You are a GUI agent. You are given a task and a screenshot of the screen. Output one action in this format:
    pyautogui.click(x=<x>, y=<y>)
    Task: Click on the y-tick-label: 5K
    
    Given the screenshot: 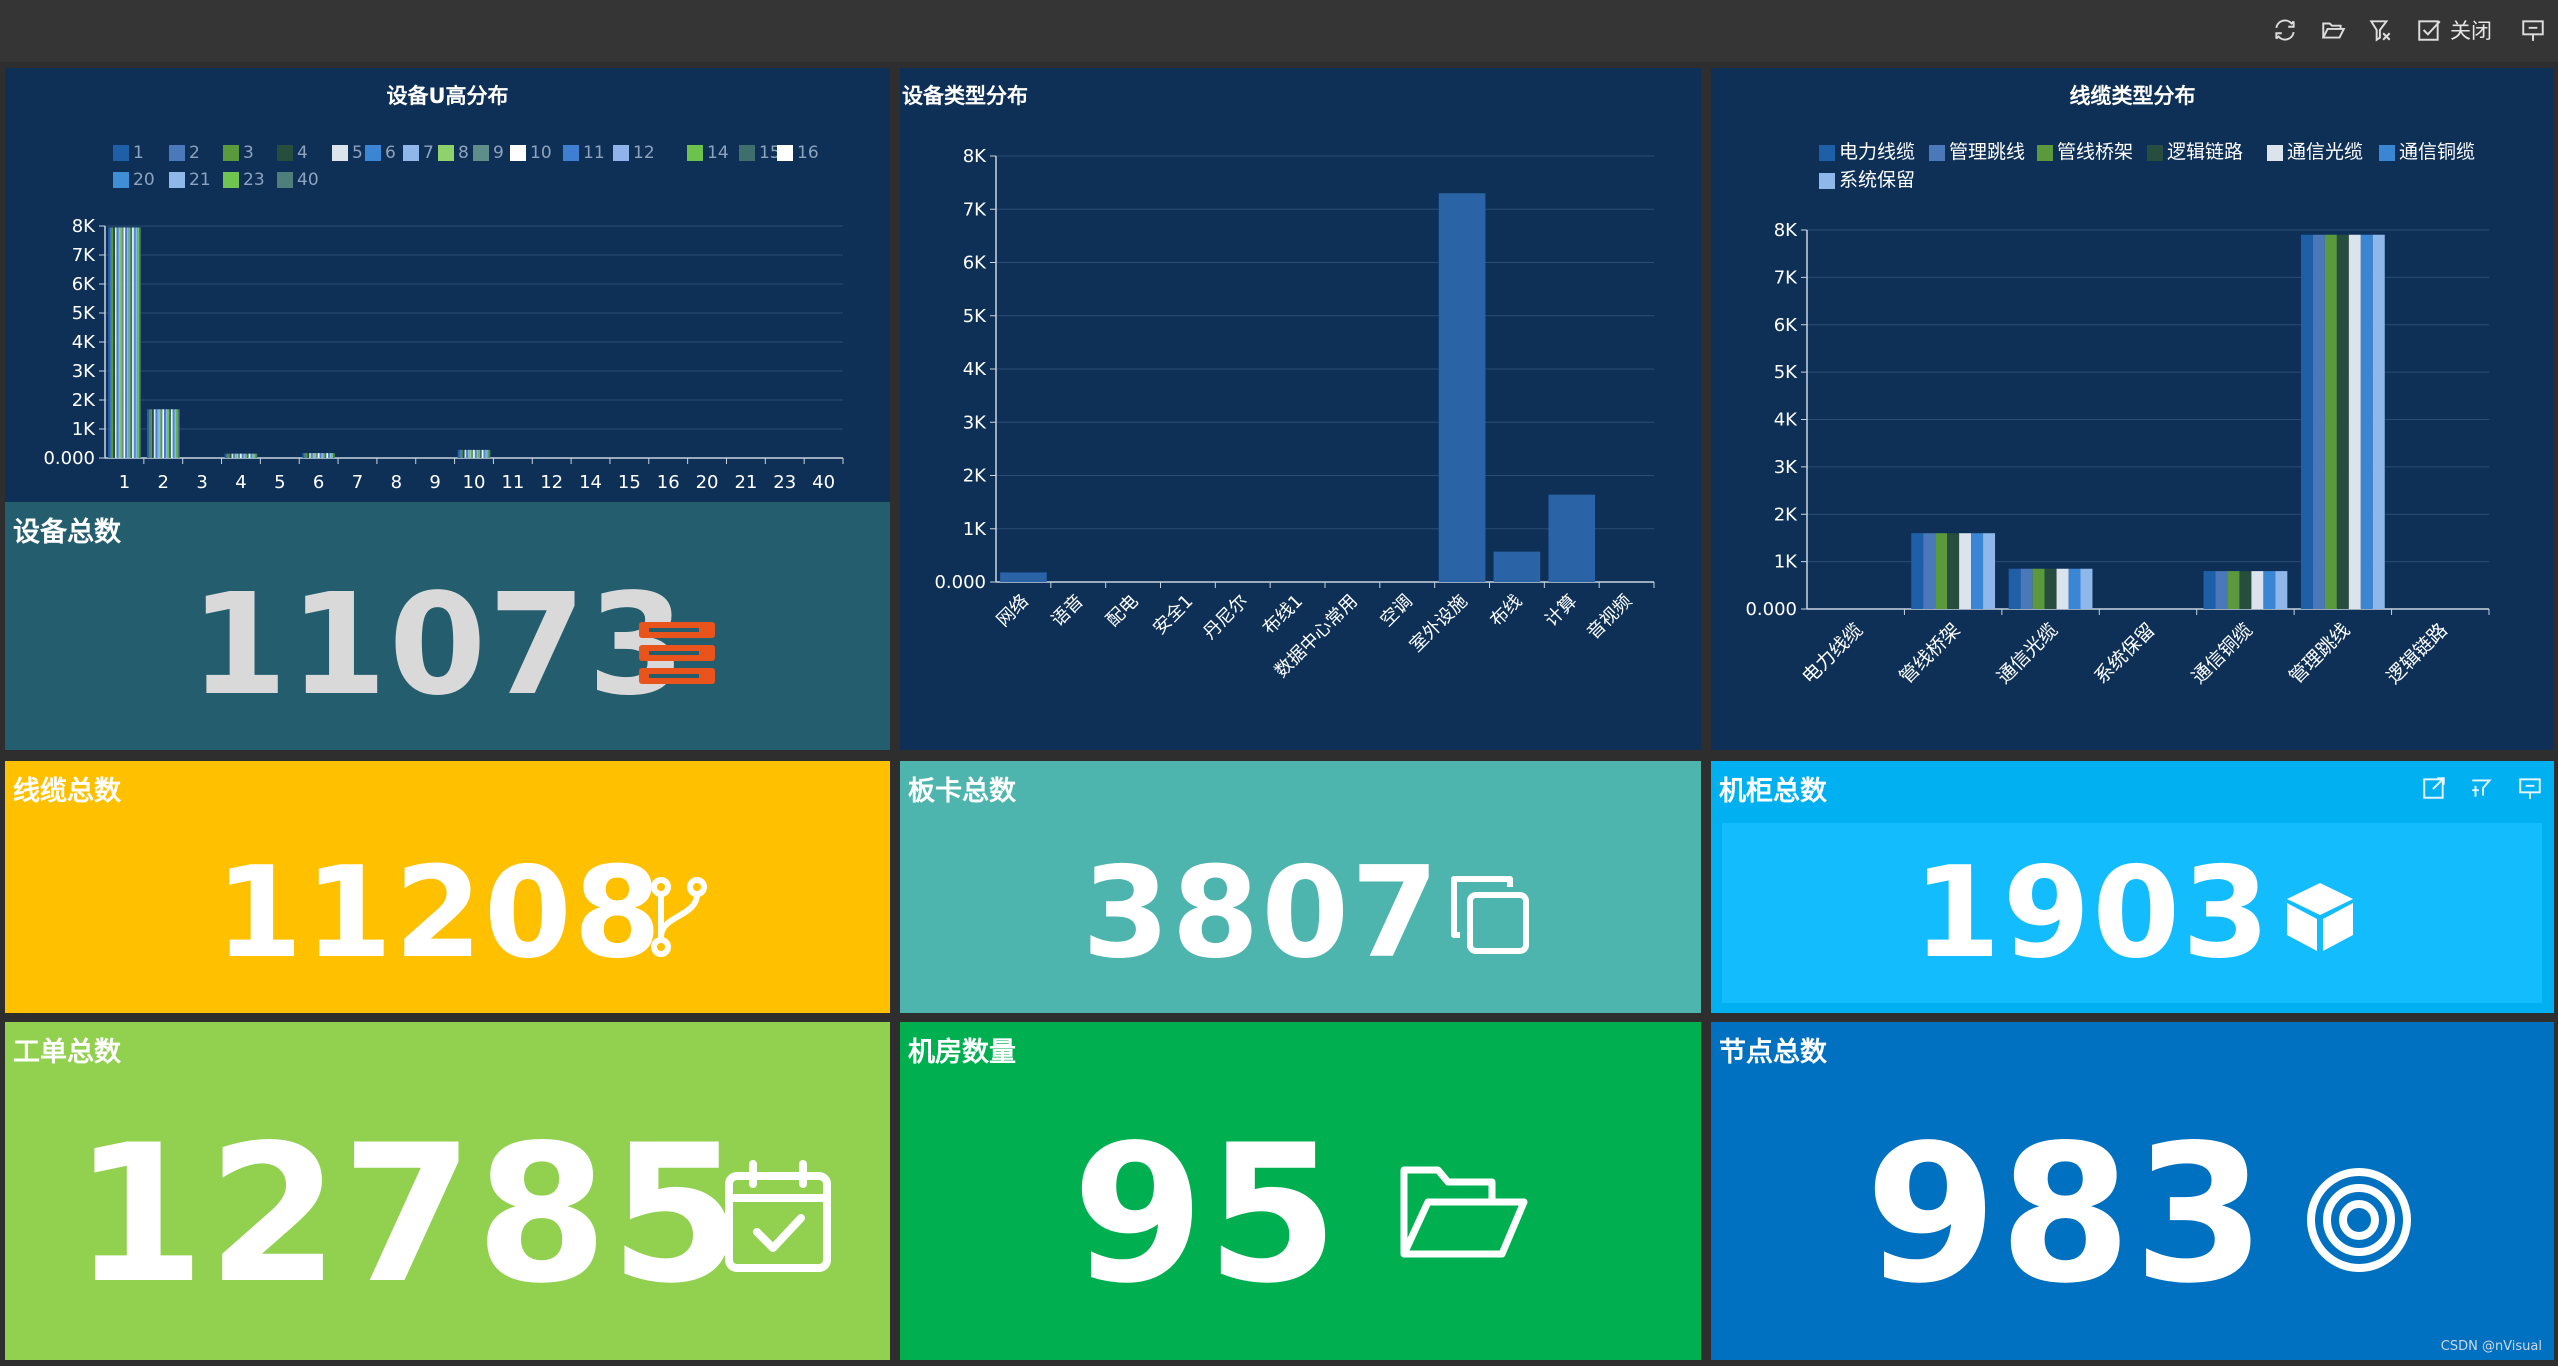 What is the action you would take?
    pyautogui.click(x=84, y=313)
    